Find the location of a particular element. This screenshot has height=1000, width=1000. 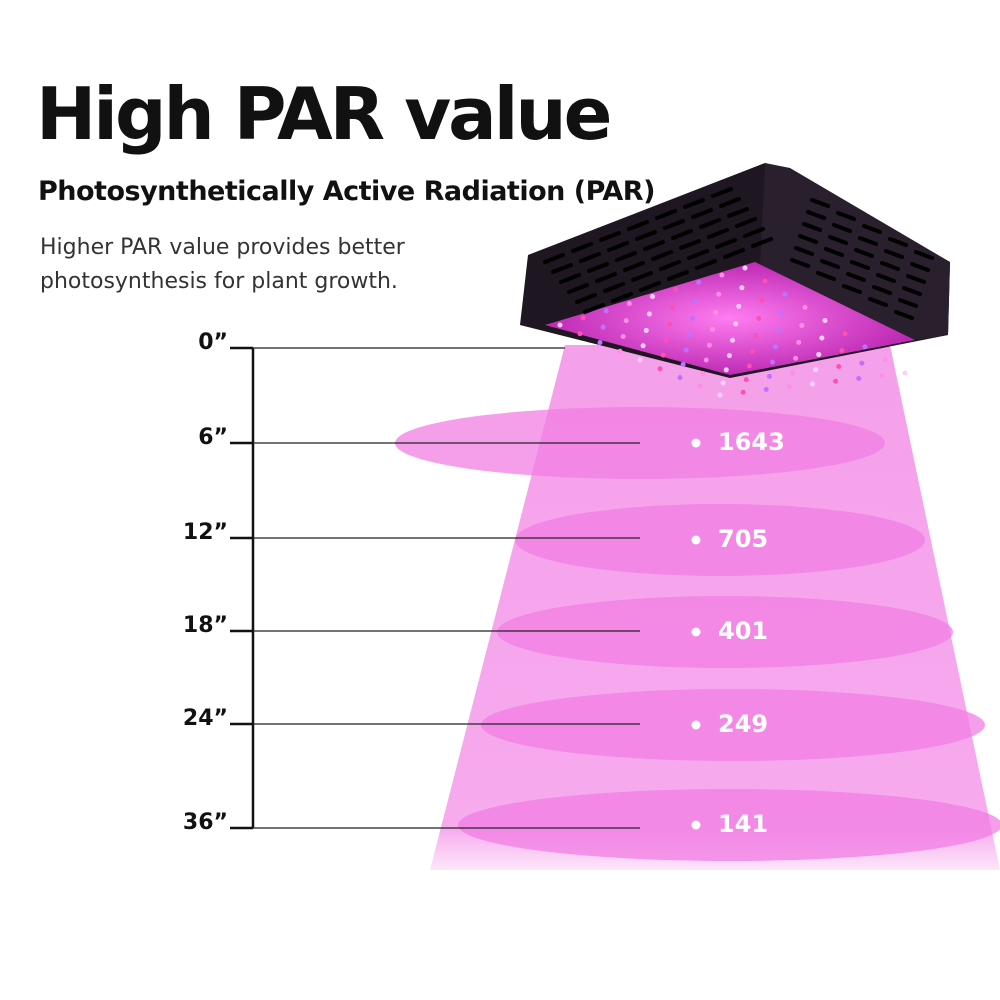

distance-label: 24” is located at coordinates (205, 718).